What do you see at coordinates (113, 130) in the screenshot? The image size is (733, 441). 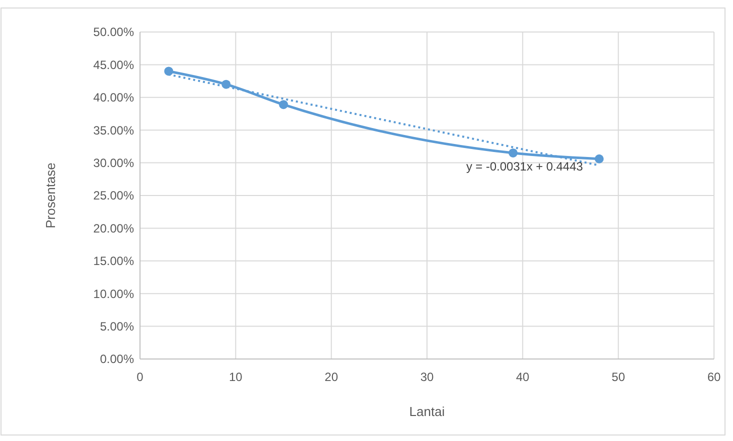 I see `y-tick-label: 35.00%` at bounding box center [113, 130].